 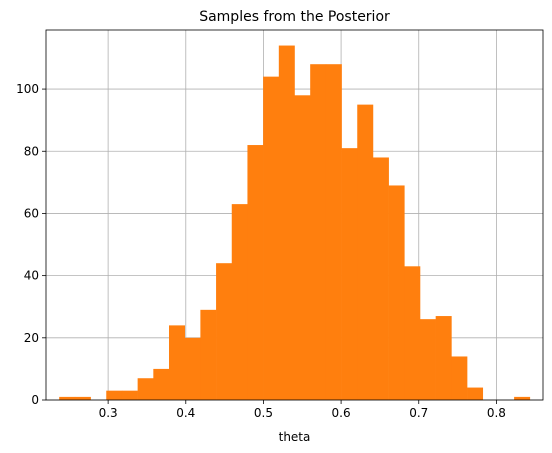 What do you see at coordinates (31, 276) in the screenshot?
I see `y-tick-label: 40` at bounding box center [31, 276].